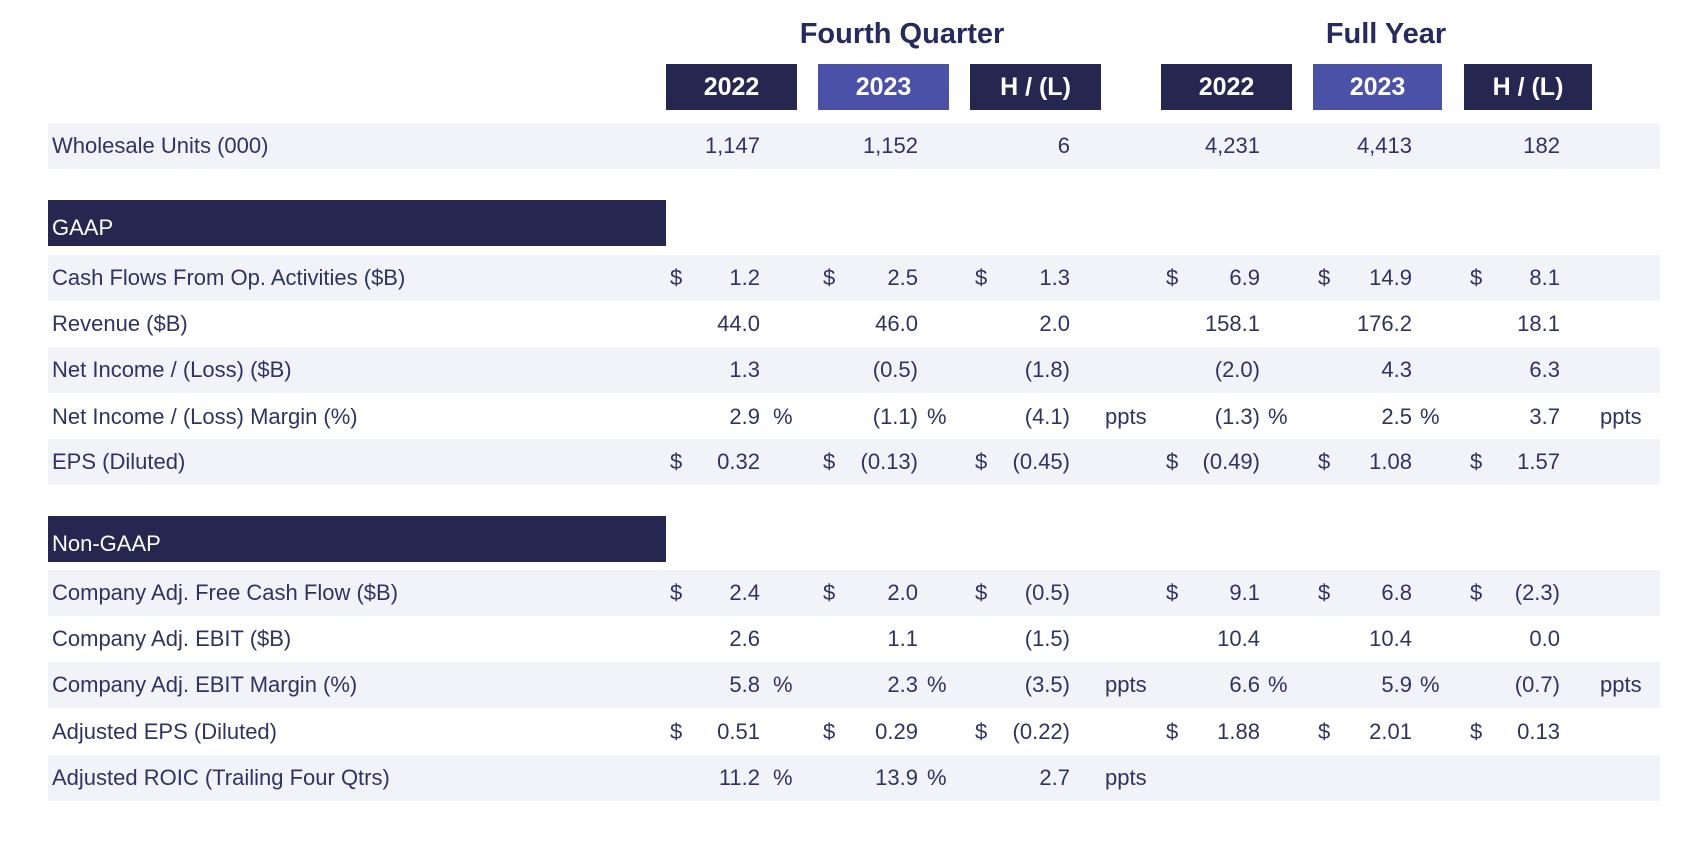 The width and height of the screenshot is (1696, 862). Describe the element at coordinates (229, 277) in the screenshot. I see `row-label: Cash Flows From Op. Activities ($B)` at that location.